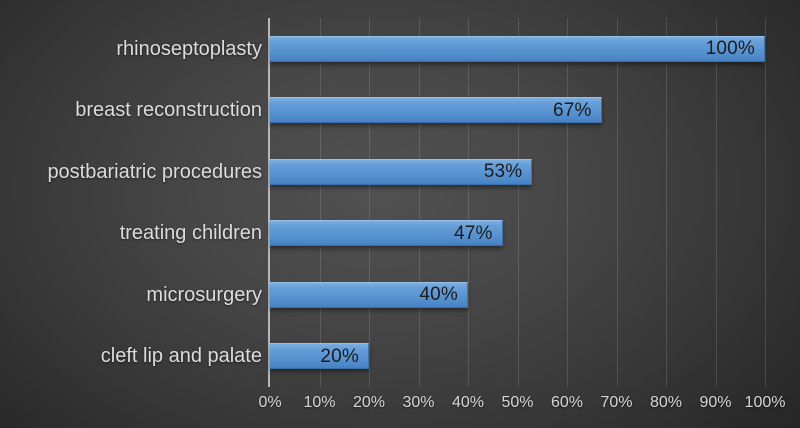  Describe the element at coordinates (401, 171) in the screenshot. I see `bar: 53%` at that location.